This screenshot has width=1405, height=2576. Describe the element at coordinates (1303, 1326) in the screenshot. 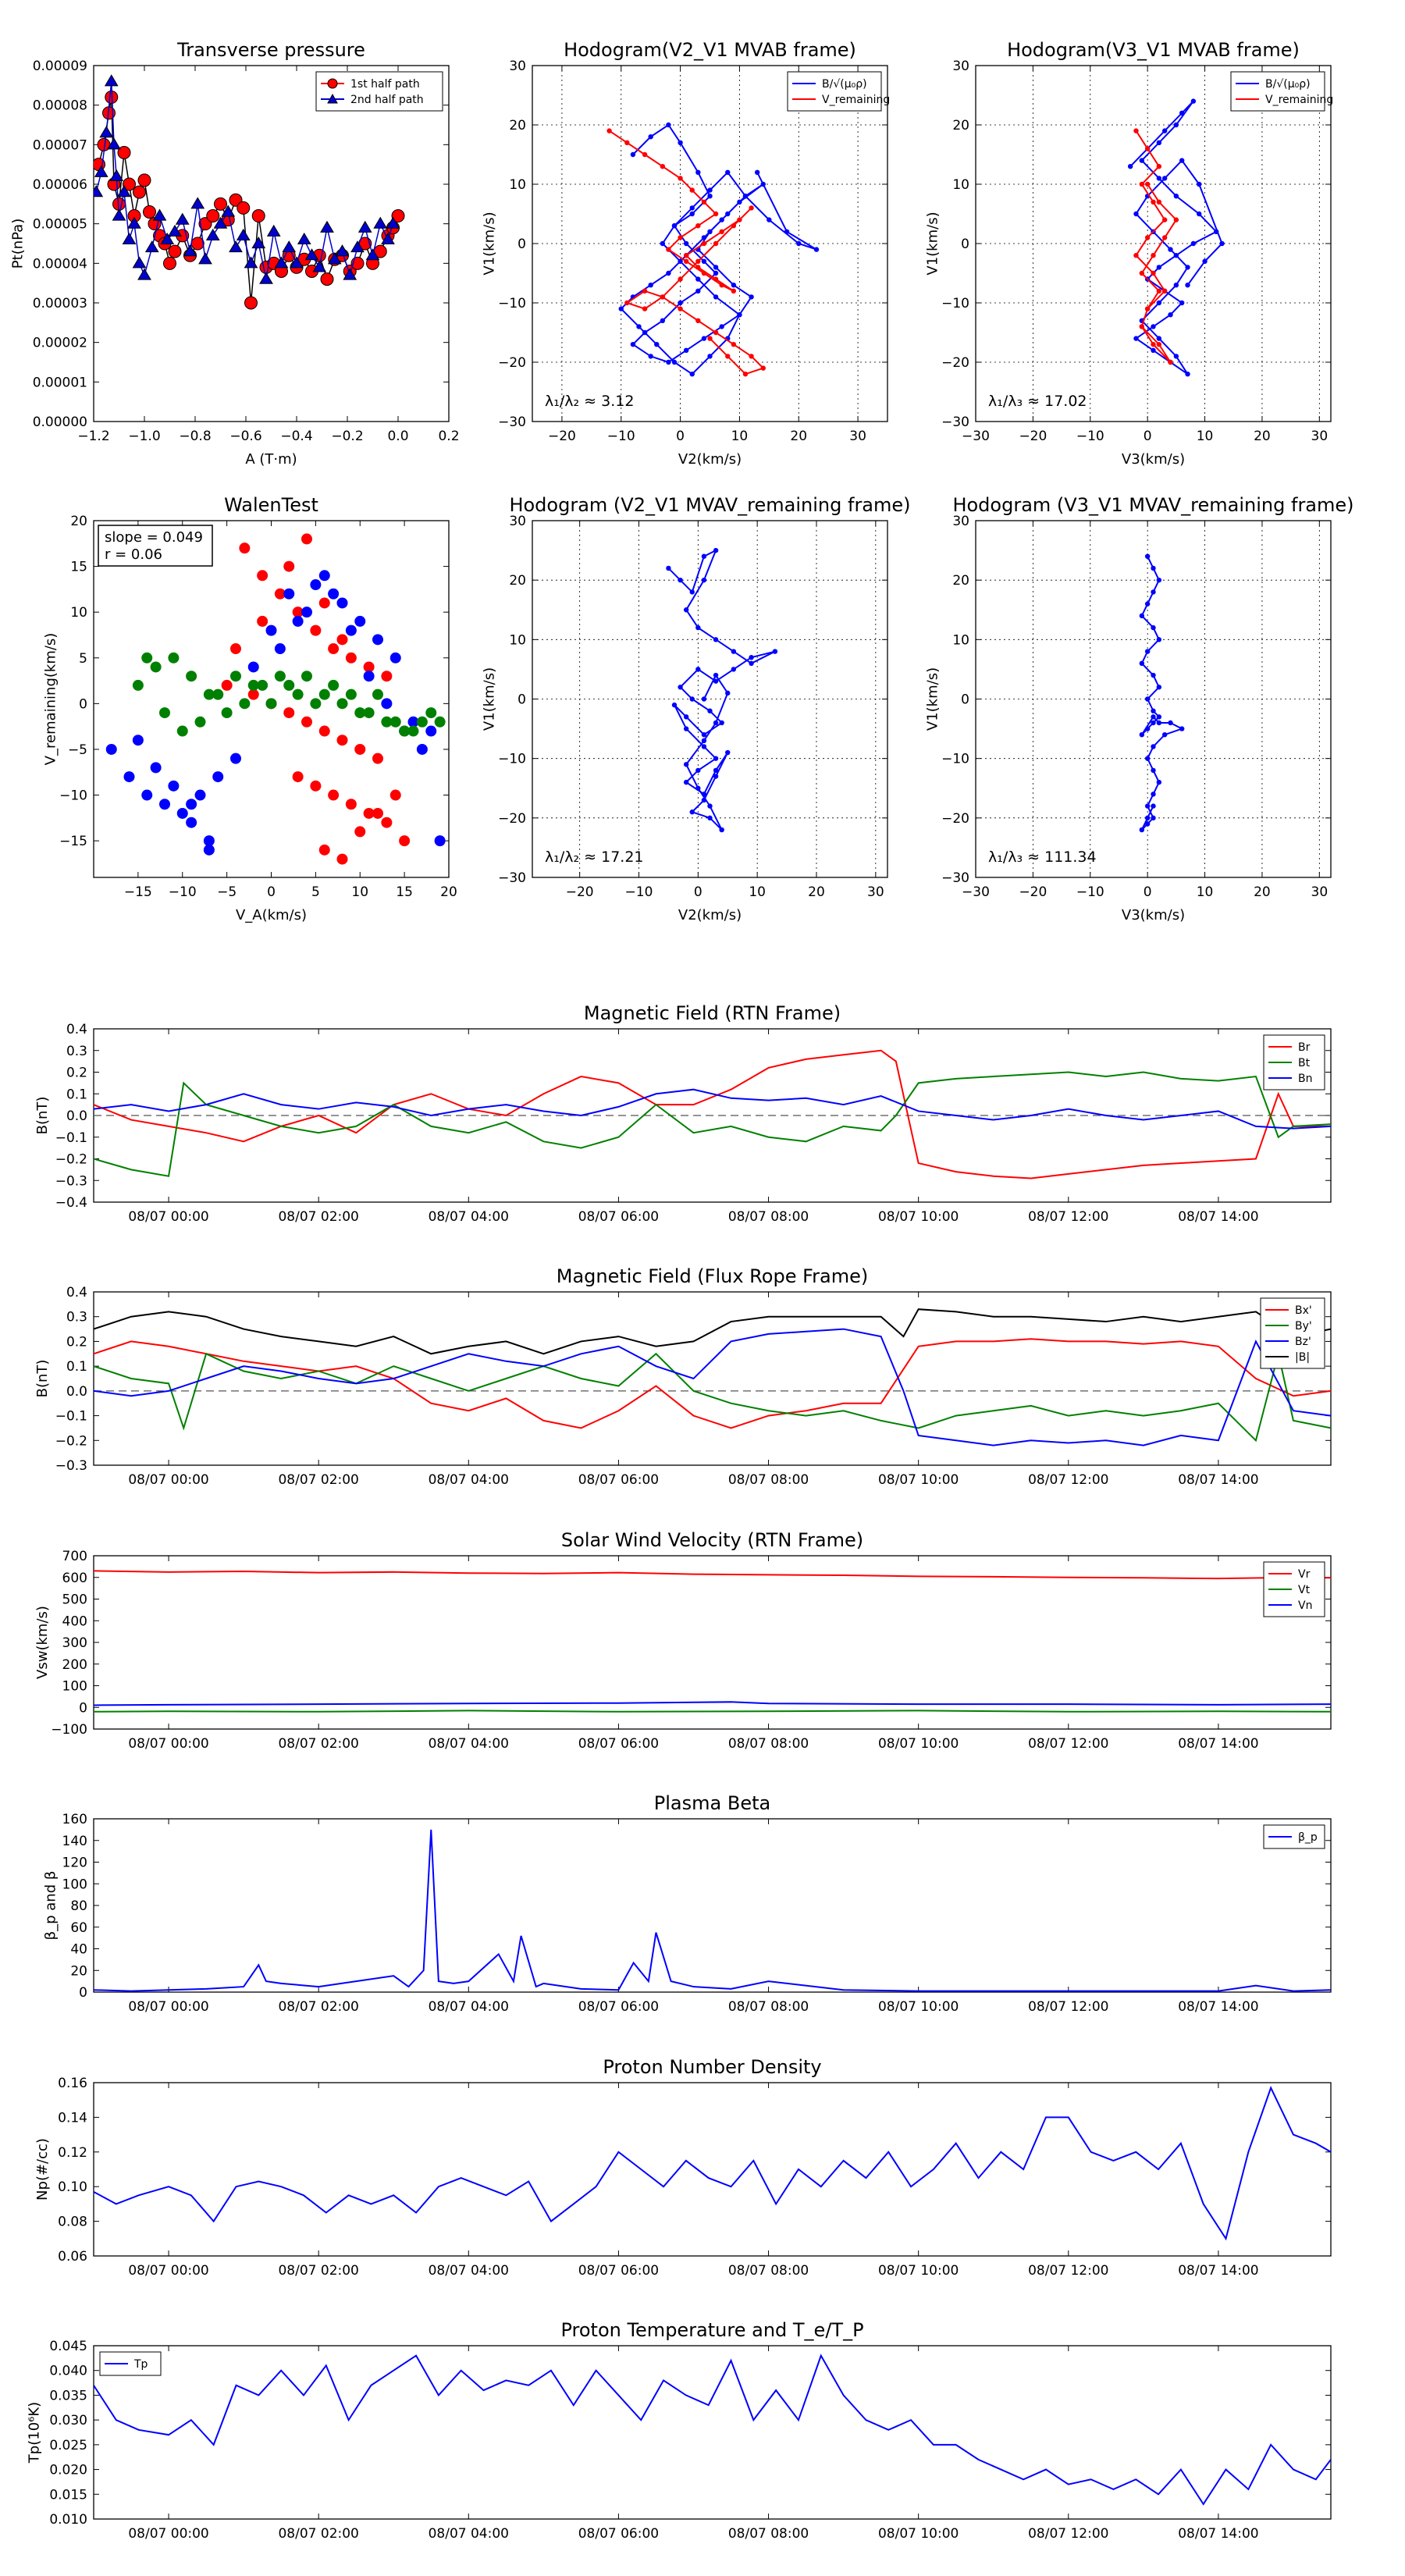

I see `legend-label: By'` at that location.